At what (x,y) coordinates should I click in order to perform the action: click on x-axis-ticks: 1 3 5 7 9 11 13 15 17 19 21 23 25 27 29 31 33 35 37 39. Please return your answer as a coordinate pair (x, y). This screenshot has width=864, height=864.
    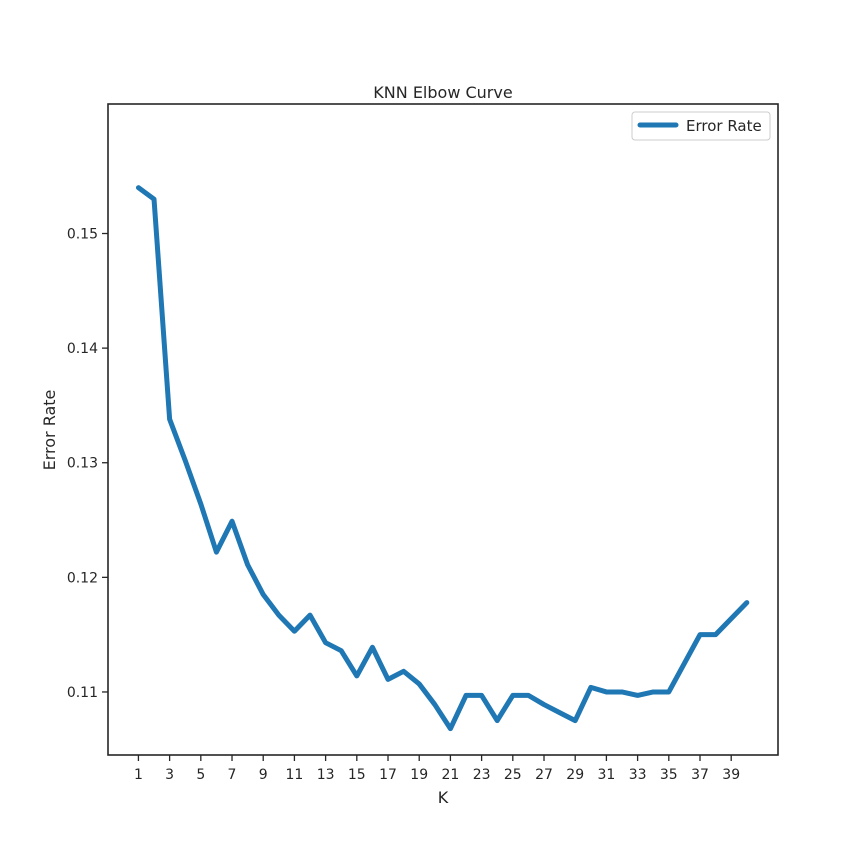
    Looking at the image, I should click on (437, 769).